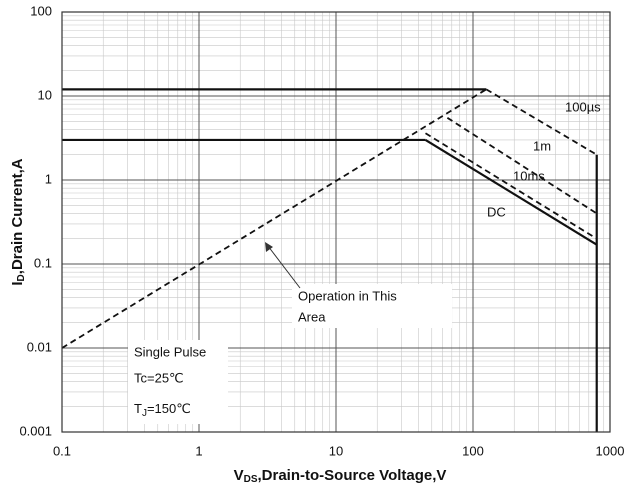 Image resolution: width=632 pixels, height=489 pixels. I want to click on annotation: TJ=150℃, so click(162, 409).